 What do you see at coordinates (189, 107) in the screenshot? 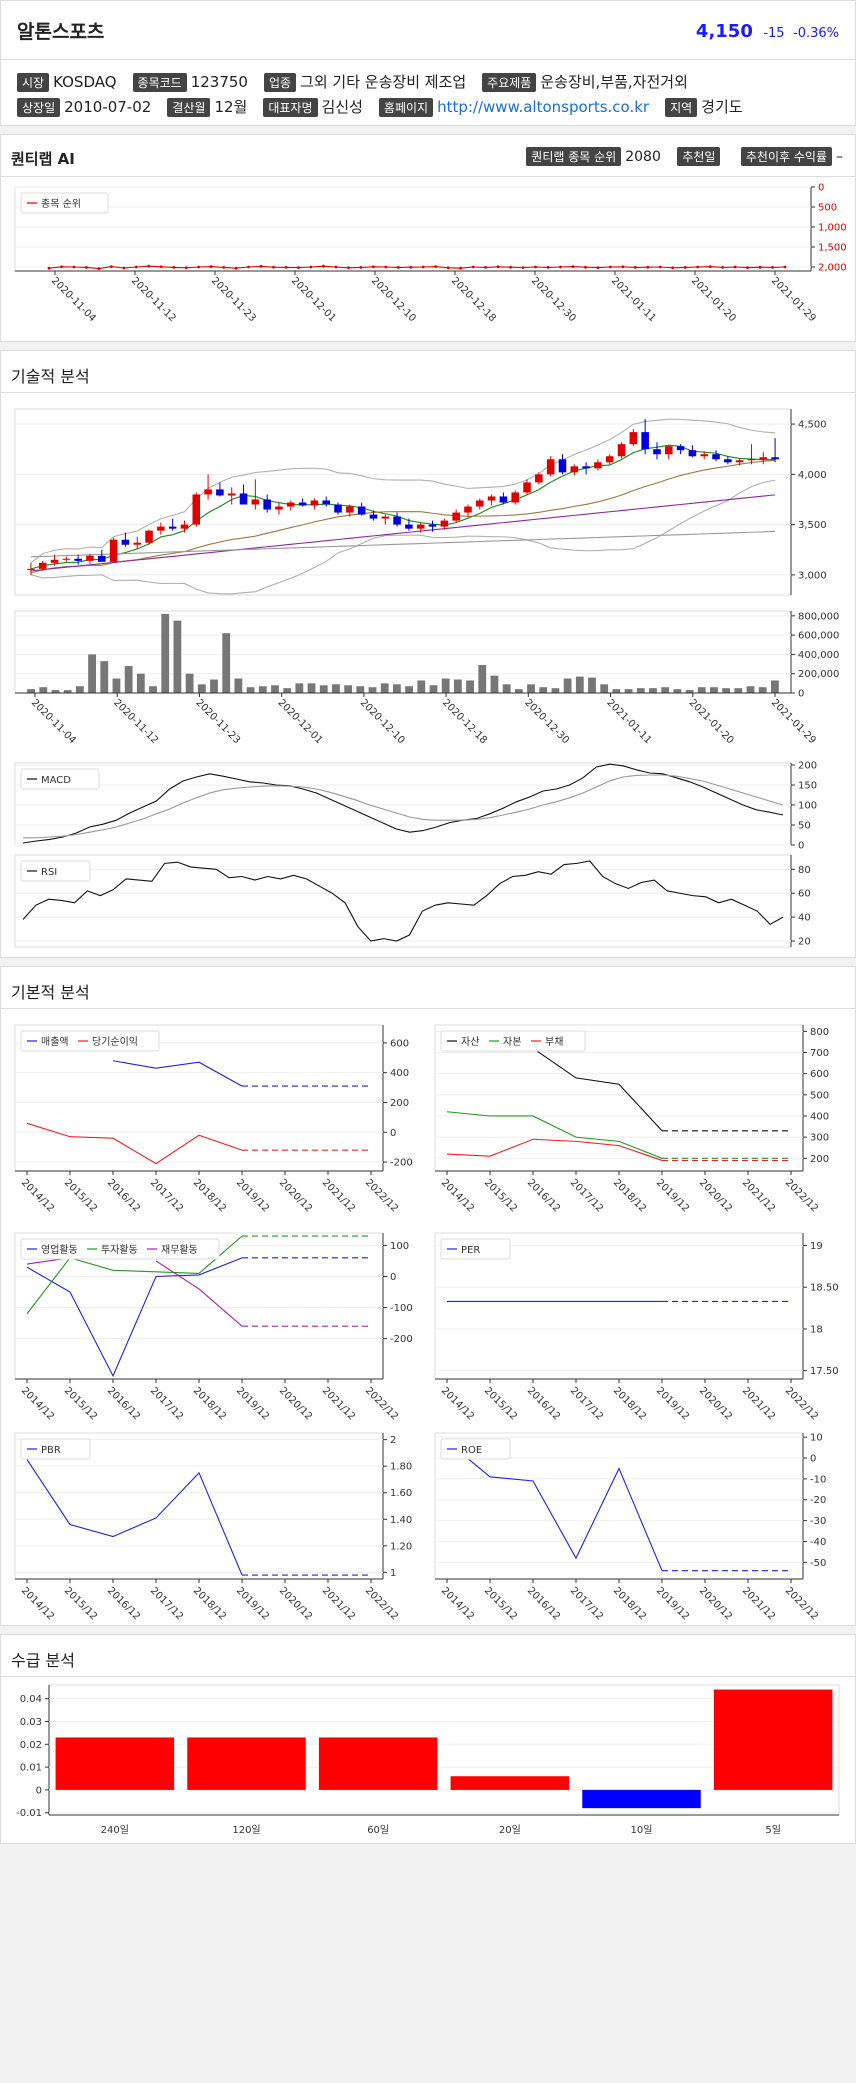
I see `info-label: 결산월` at bounding box center [189, 107].